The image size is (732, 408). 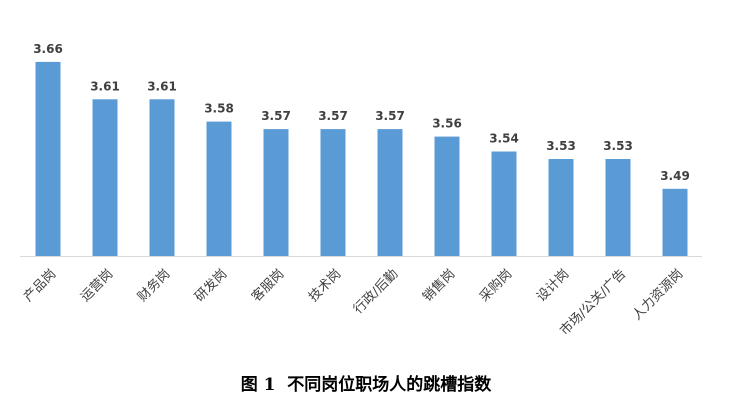 What do you see at coordinates (325, 286) in the screenshot?
I see `category-label-5: 技术岗` at bounding box center [325, 286].